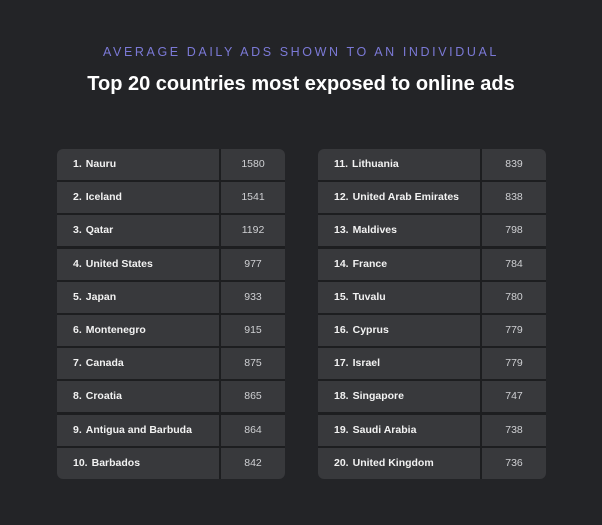 The width and height of the screenshot is (602, 525). Describe the element at coordinates (399, 364) in the screenshot. I see `country-cell: 17. Israel` at that location.